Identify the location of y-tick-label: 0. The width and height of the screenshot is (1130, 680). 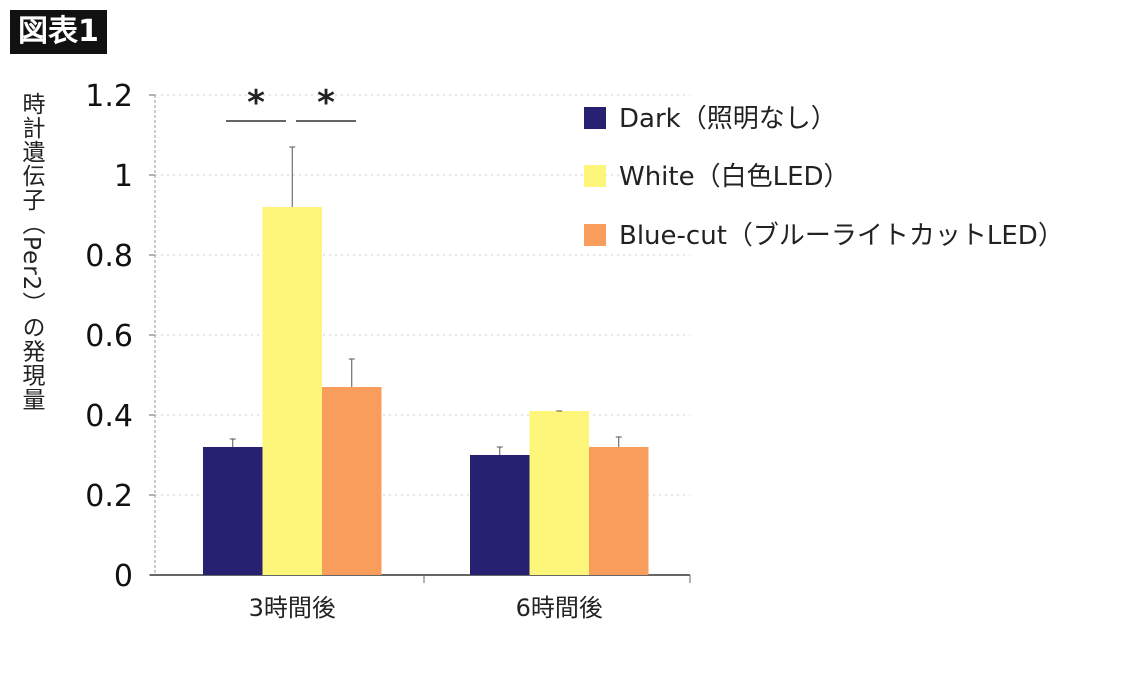
(123, 576).